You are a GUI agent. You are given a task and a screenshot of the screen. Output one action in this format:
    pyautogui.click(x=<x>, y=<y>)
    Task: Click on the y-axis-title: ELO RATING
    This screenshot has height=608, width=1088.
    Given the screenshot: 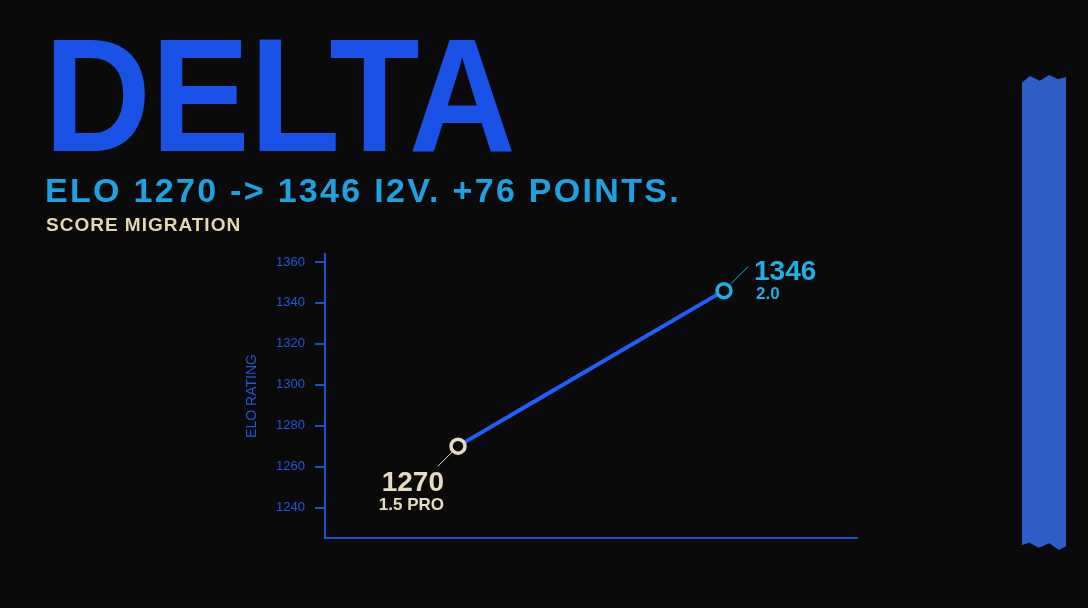 What is the action you would take?
    pyautogui.click(x=251, y=396)
    